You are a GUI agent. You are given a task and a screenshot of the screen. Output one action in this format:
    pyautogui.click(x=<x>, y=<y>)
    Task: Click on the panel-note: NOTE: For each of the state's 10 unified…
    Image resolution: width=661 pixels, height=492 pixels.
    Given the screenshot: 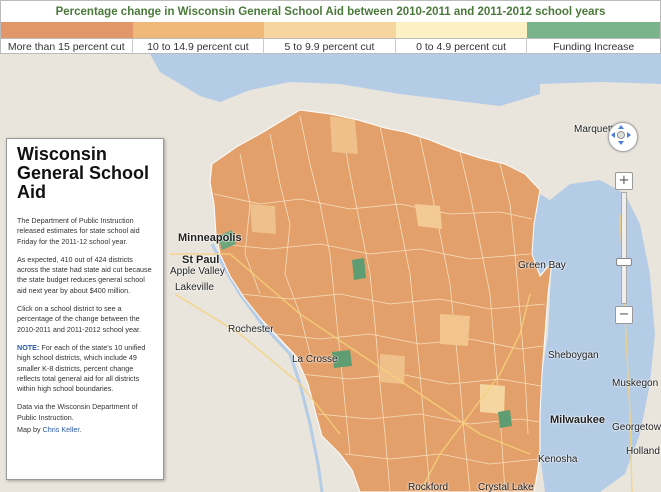 What is the action you would take?
    pyautogui.click(x=85, y=368)
    